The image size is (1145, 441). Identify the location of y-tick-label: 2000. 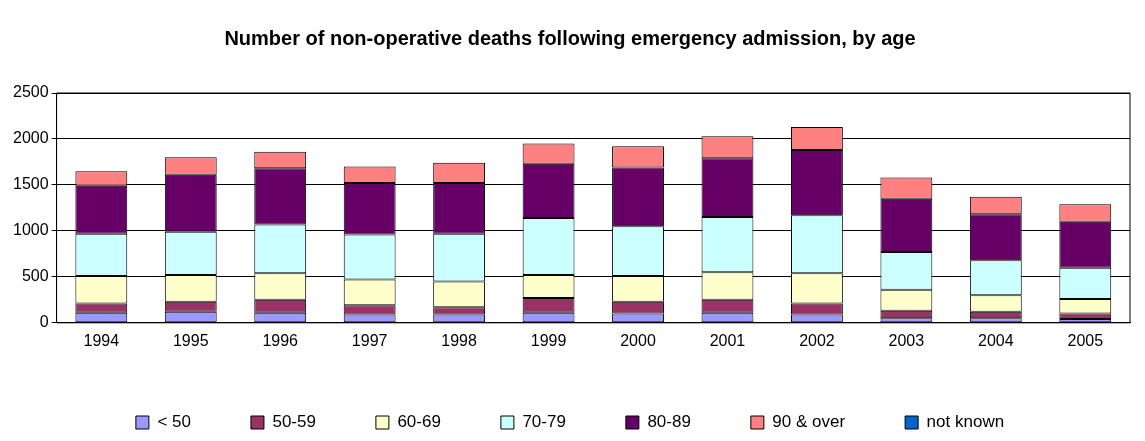
(31, 138).